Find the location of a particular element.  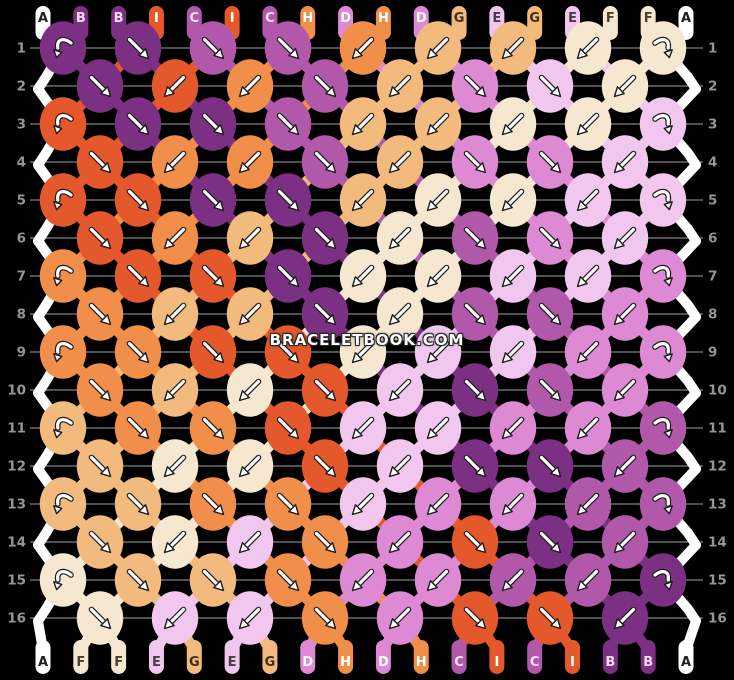

knot-r4-c4 is located at coordinates (325, 162).